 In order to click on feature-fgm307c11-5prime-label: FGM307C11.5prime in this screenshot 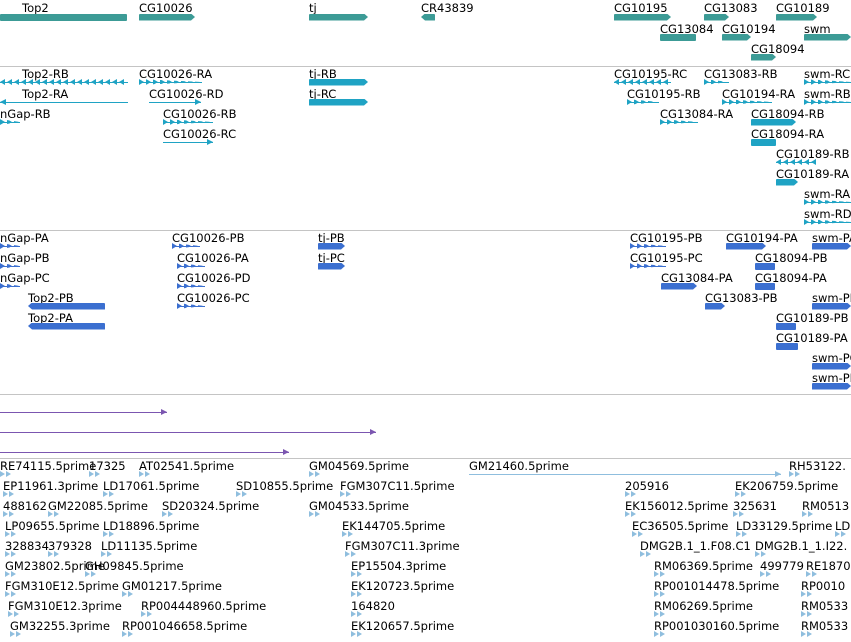, I will do `click(397, 486)`.